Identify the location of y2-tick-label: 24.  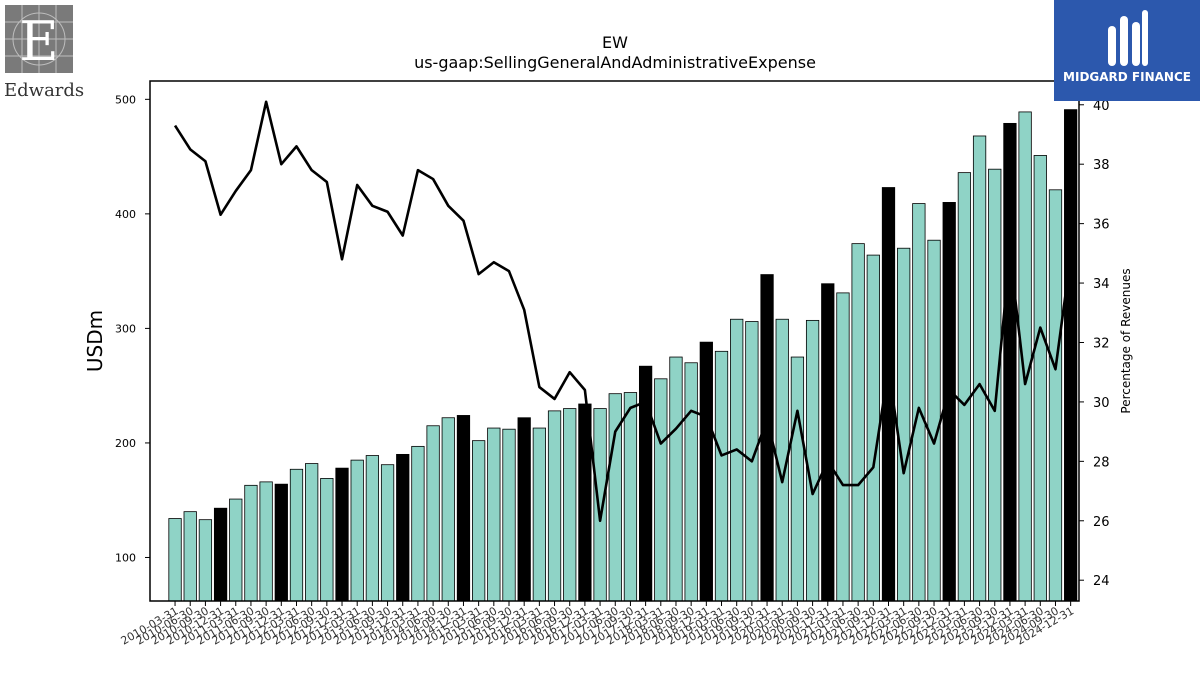
(1101, 581).